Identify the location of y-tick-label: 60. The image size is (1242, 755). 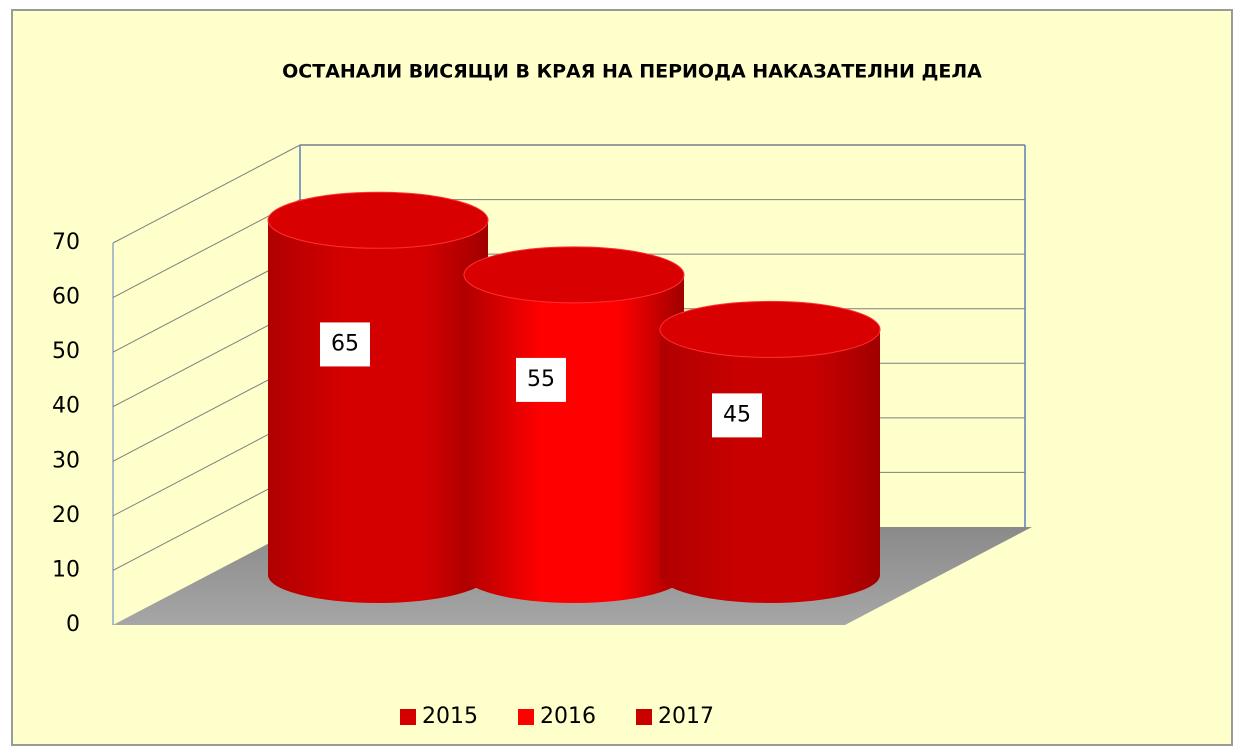
(66, 297).